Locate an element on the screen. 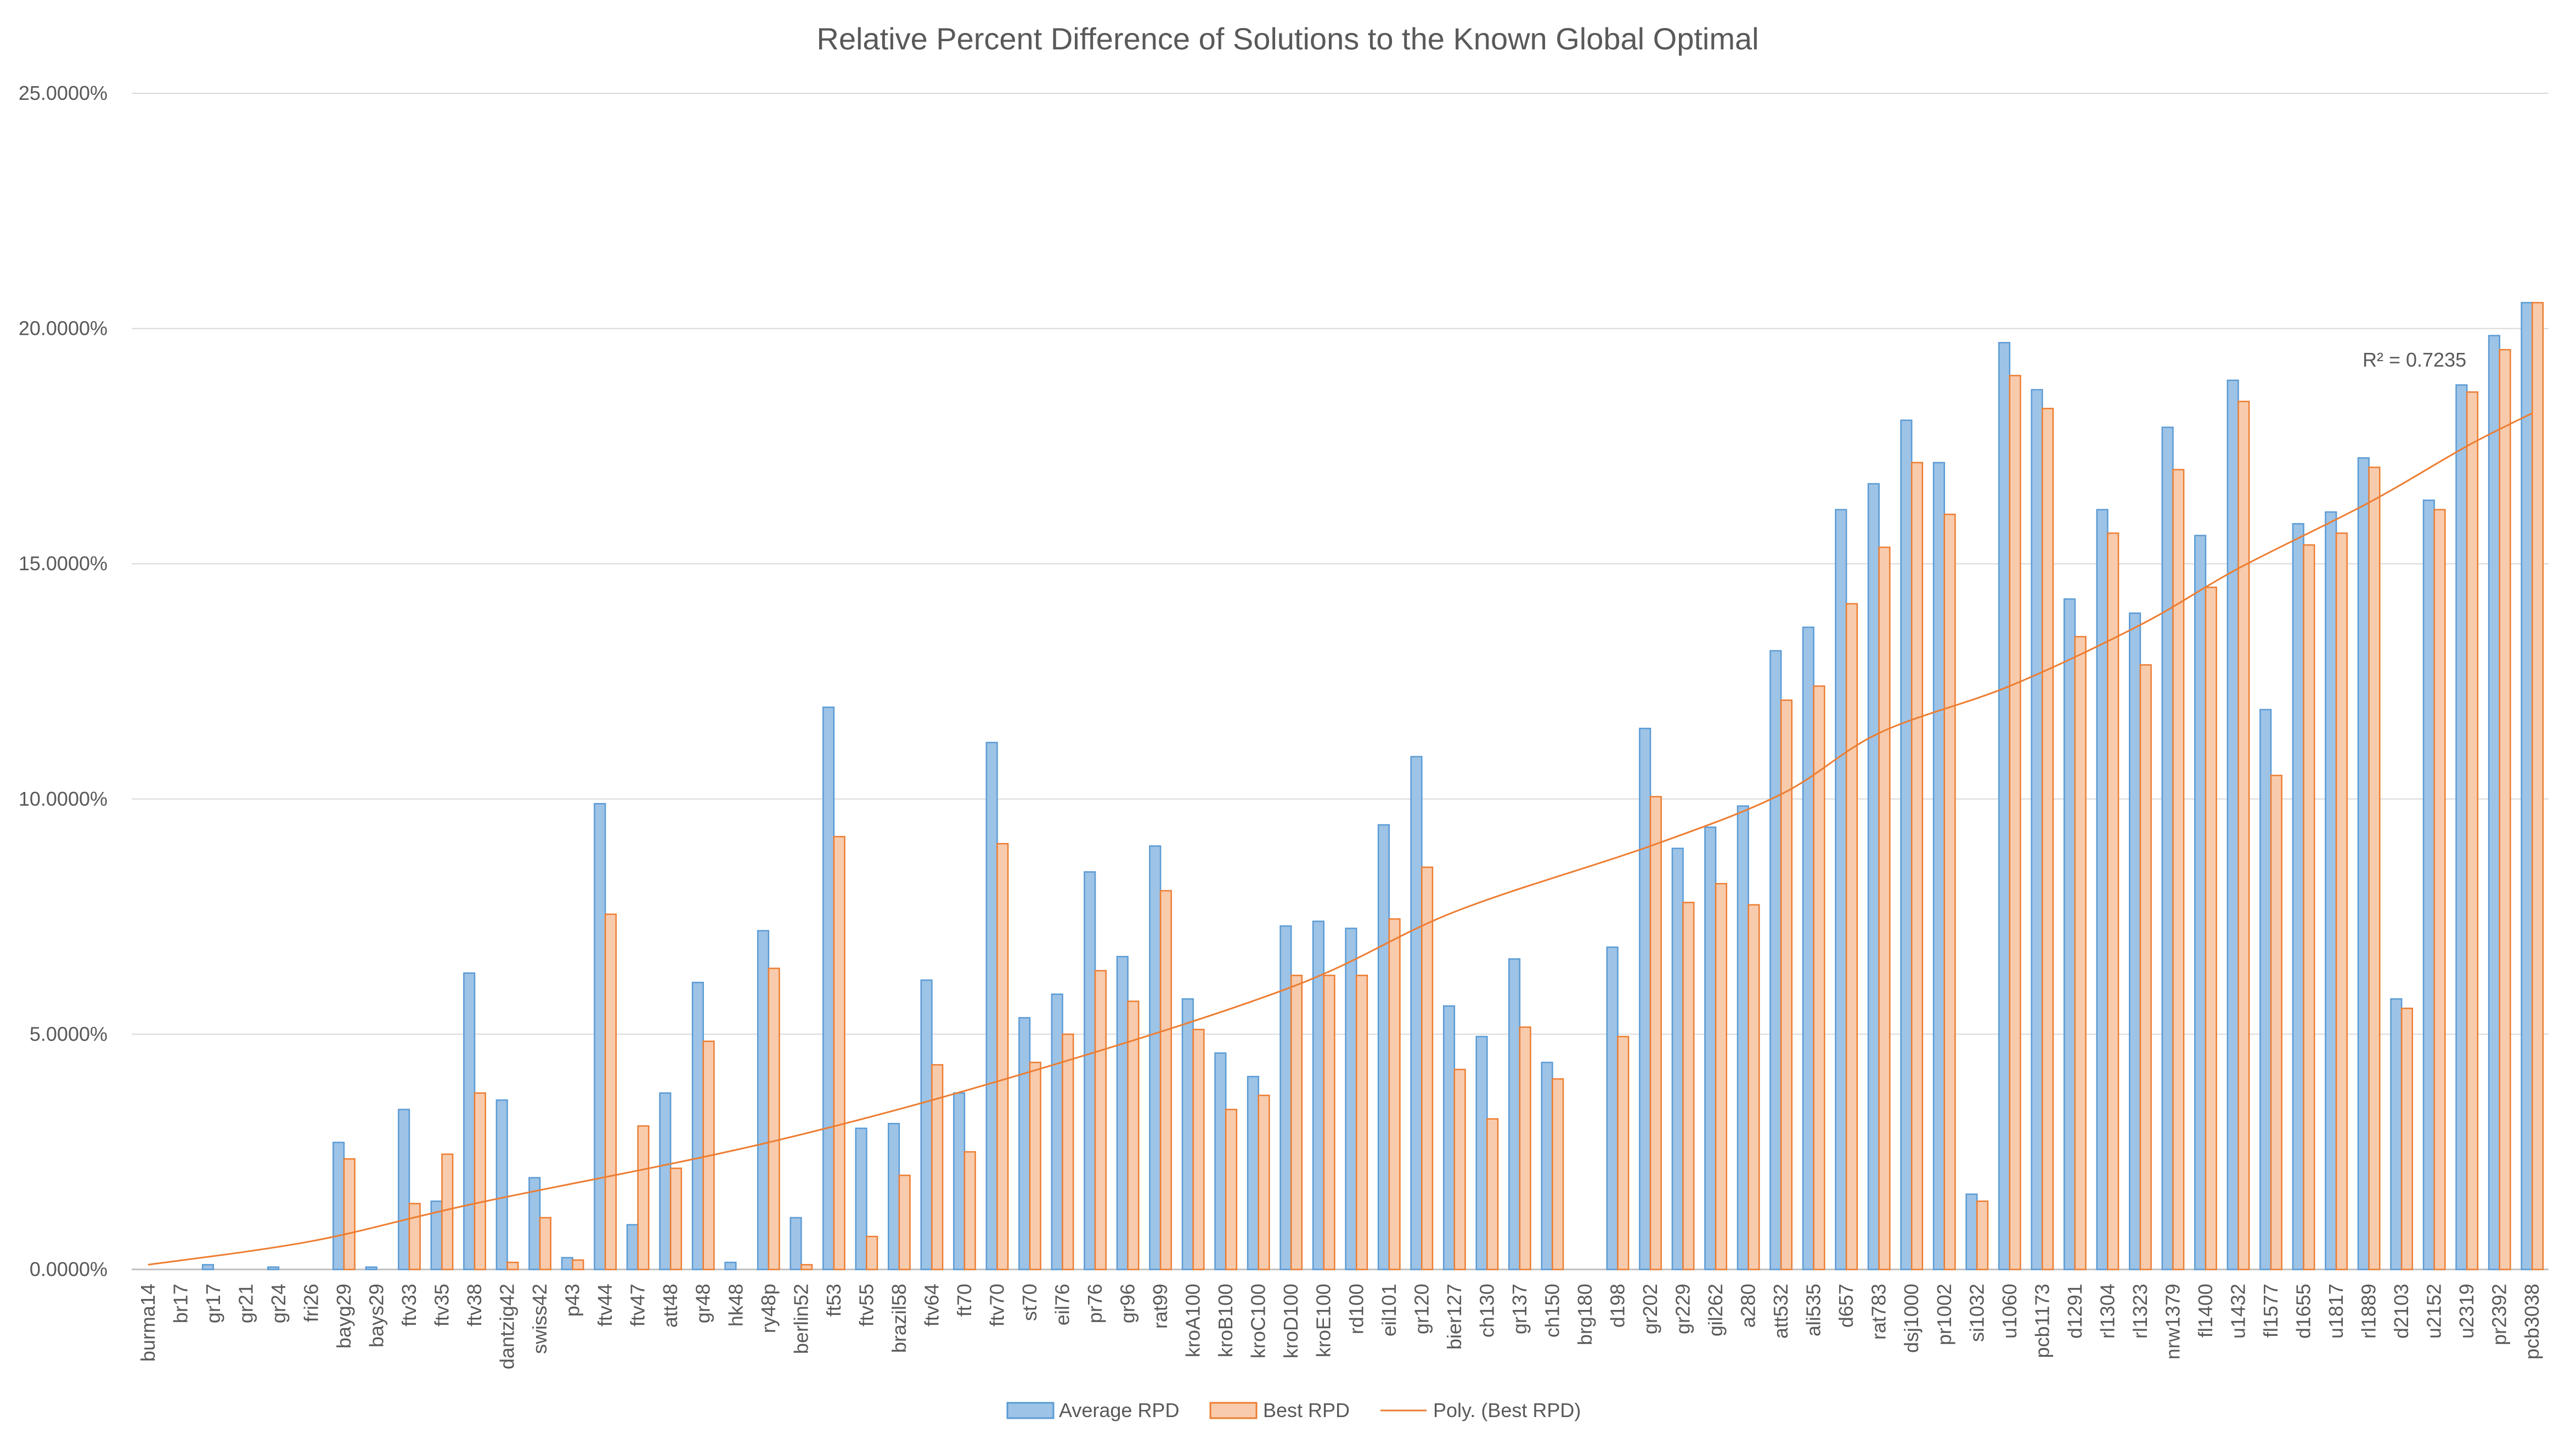  x-tick-label: u1817 is located at coordinates (2336, 1311).